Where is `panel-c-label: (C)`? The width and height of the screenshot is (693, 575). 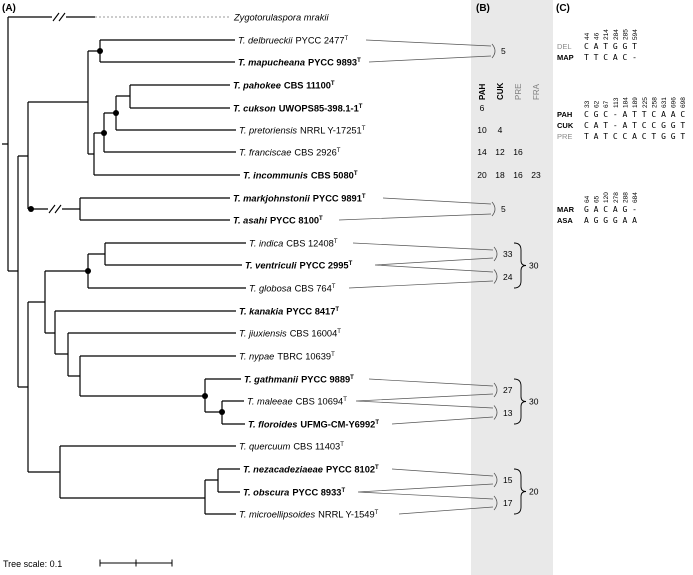 panel-c-label: (C) is located at coordinates (563, 8).